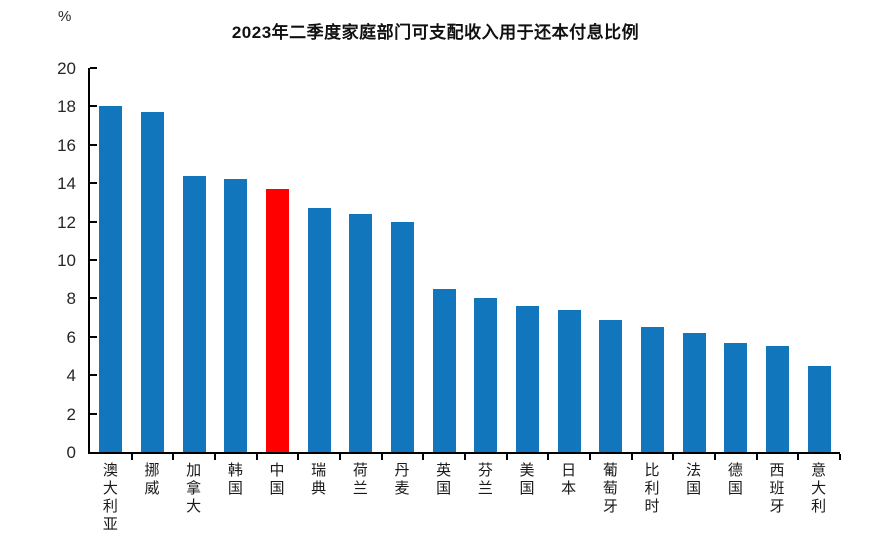 The image size is (871, 550). Describe the element at coordinates (443, 480) in the screenshot. I see `x-tick-label: 英国` at that location.